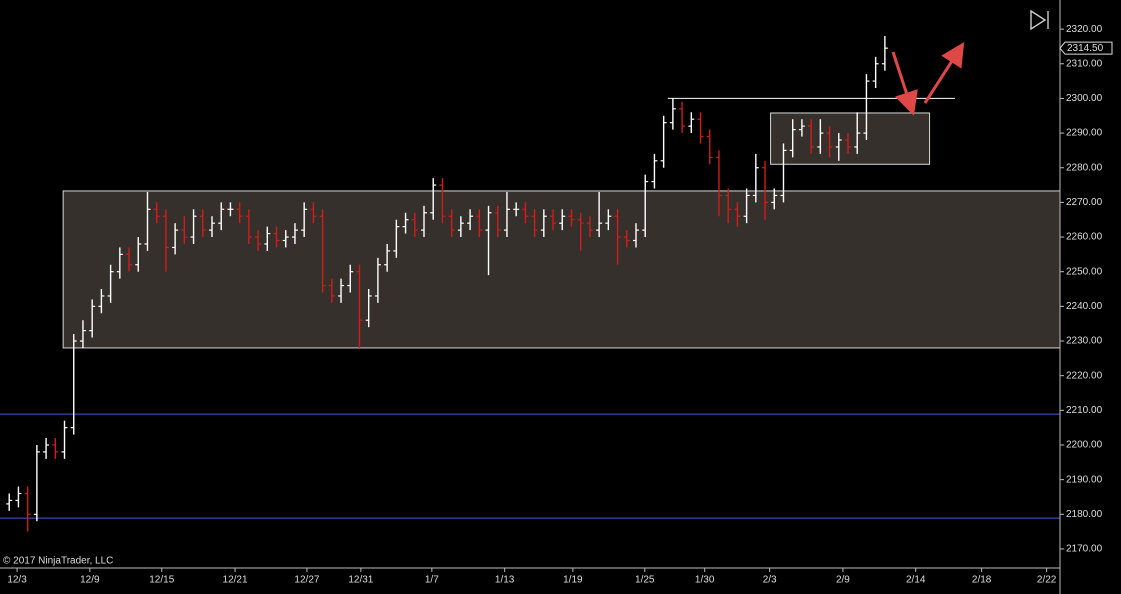 This screenshot has height=594, width=1121. What do you see at coordinates (1084, 306) in the screenshot?
I see `y-tick-label: 2240.00` at bounding box center [1084, 306].